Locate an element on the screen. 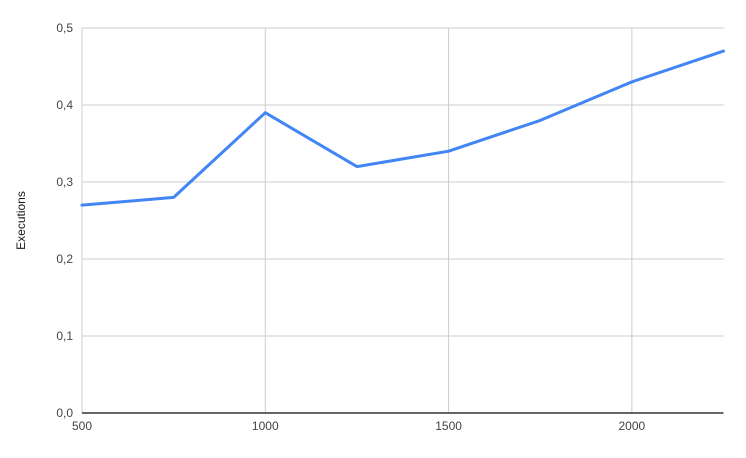 This screenshot has width=746, height=458. y-tick-label: 0,4 is located at coordinates (64, 105).